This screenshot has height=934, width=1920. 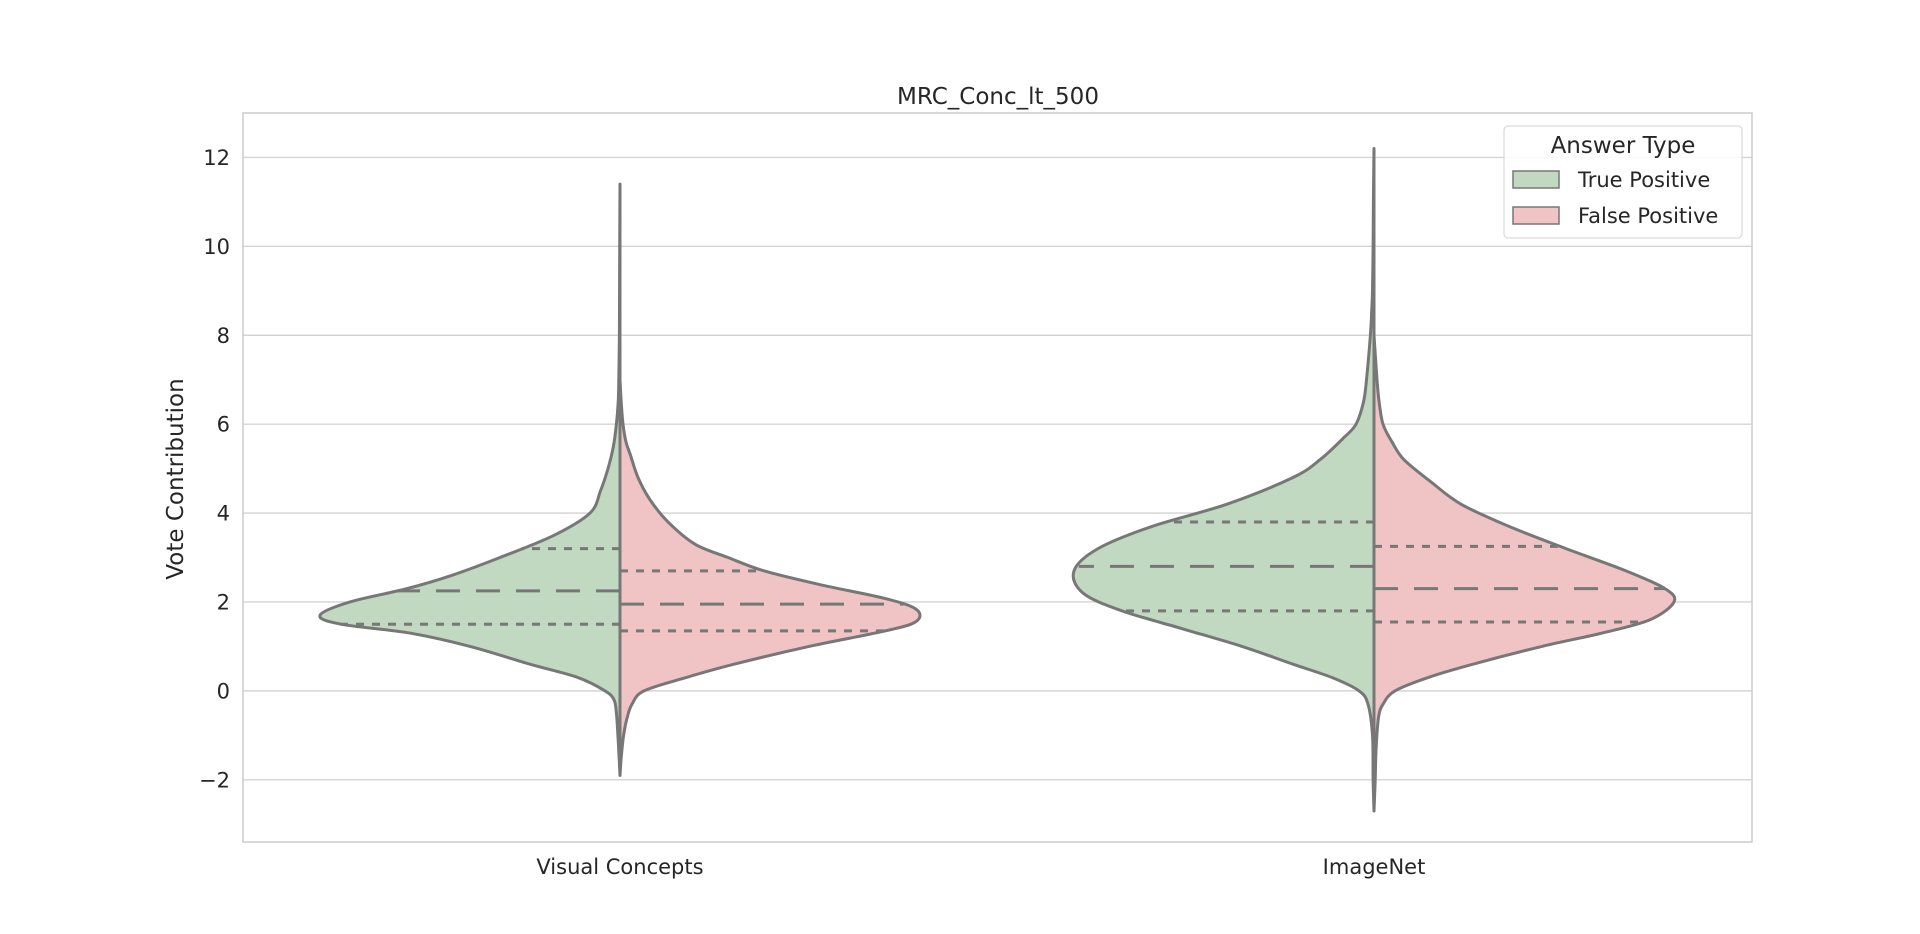 I want to click on y-tick-label: 6, so click(x=223, y=425).